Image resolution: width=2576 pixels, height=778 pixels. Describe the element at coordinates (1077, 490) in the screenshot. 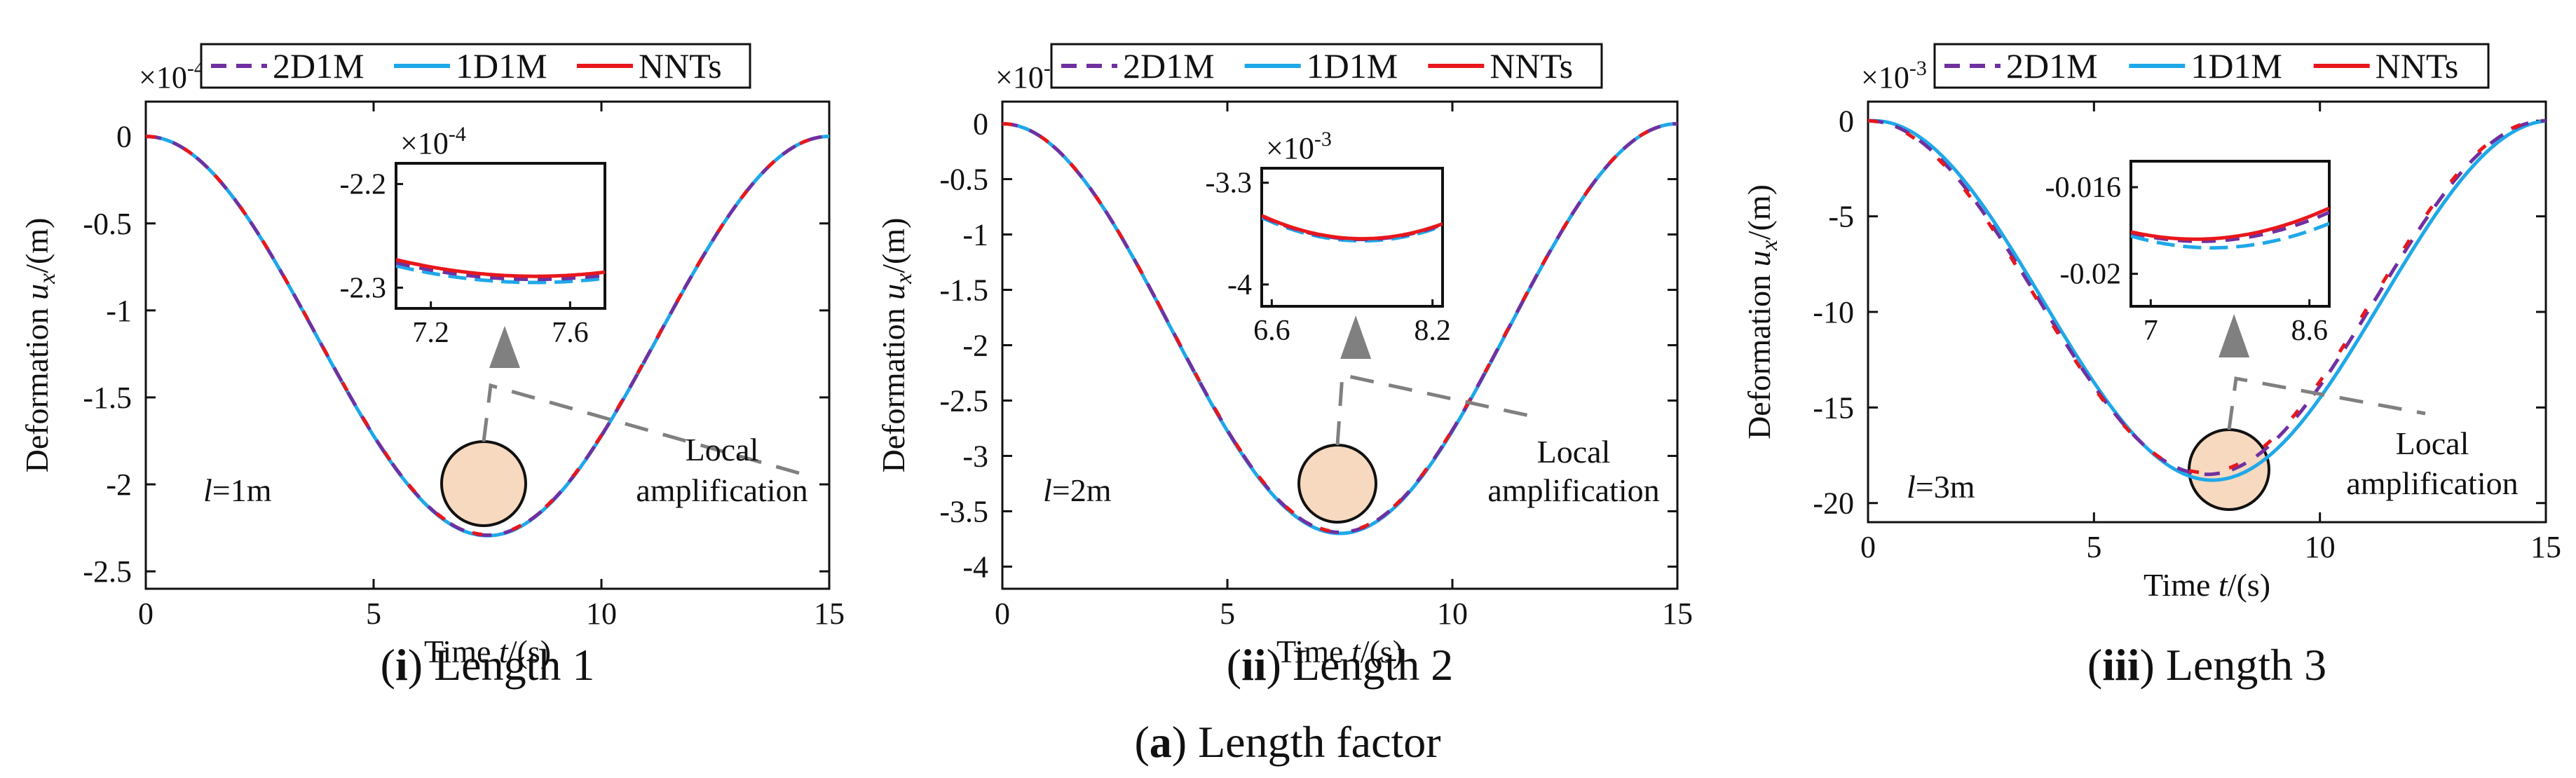

I see `length-label: l=2m` at that location.